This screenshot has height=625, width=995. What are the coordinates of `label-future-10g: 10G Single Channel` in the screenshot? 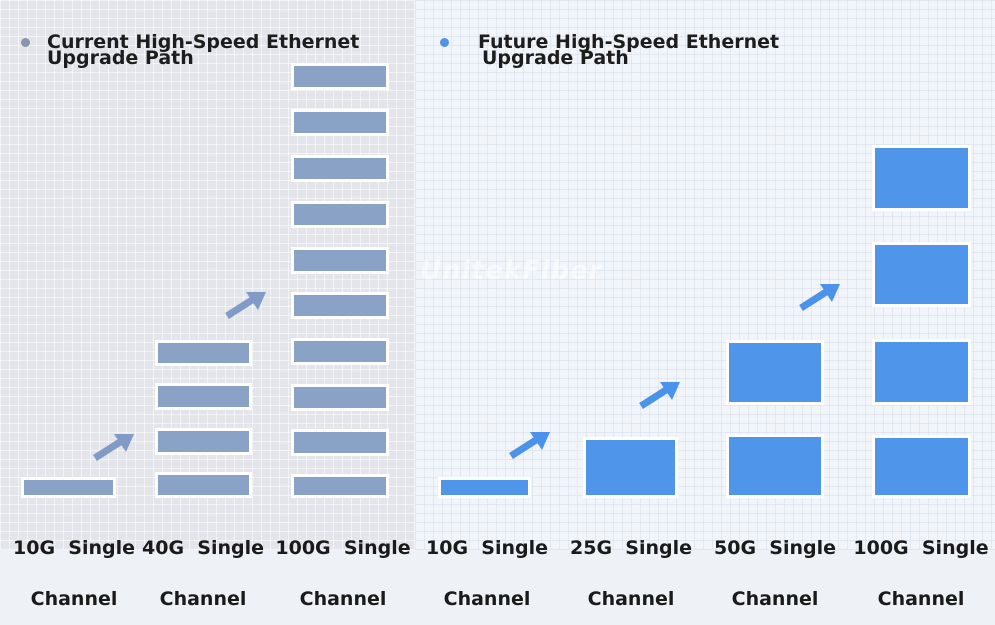 It's located at (487, 565).